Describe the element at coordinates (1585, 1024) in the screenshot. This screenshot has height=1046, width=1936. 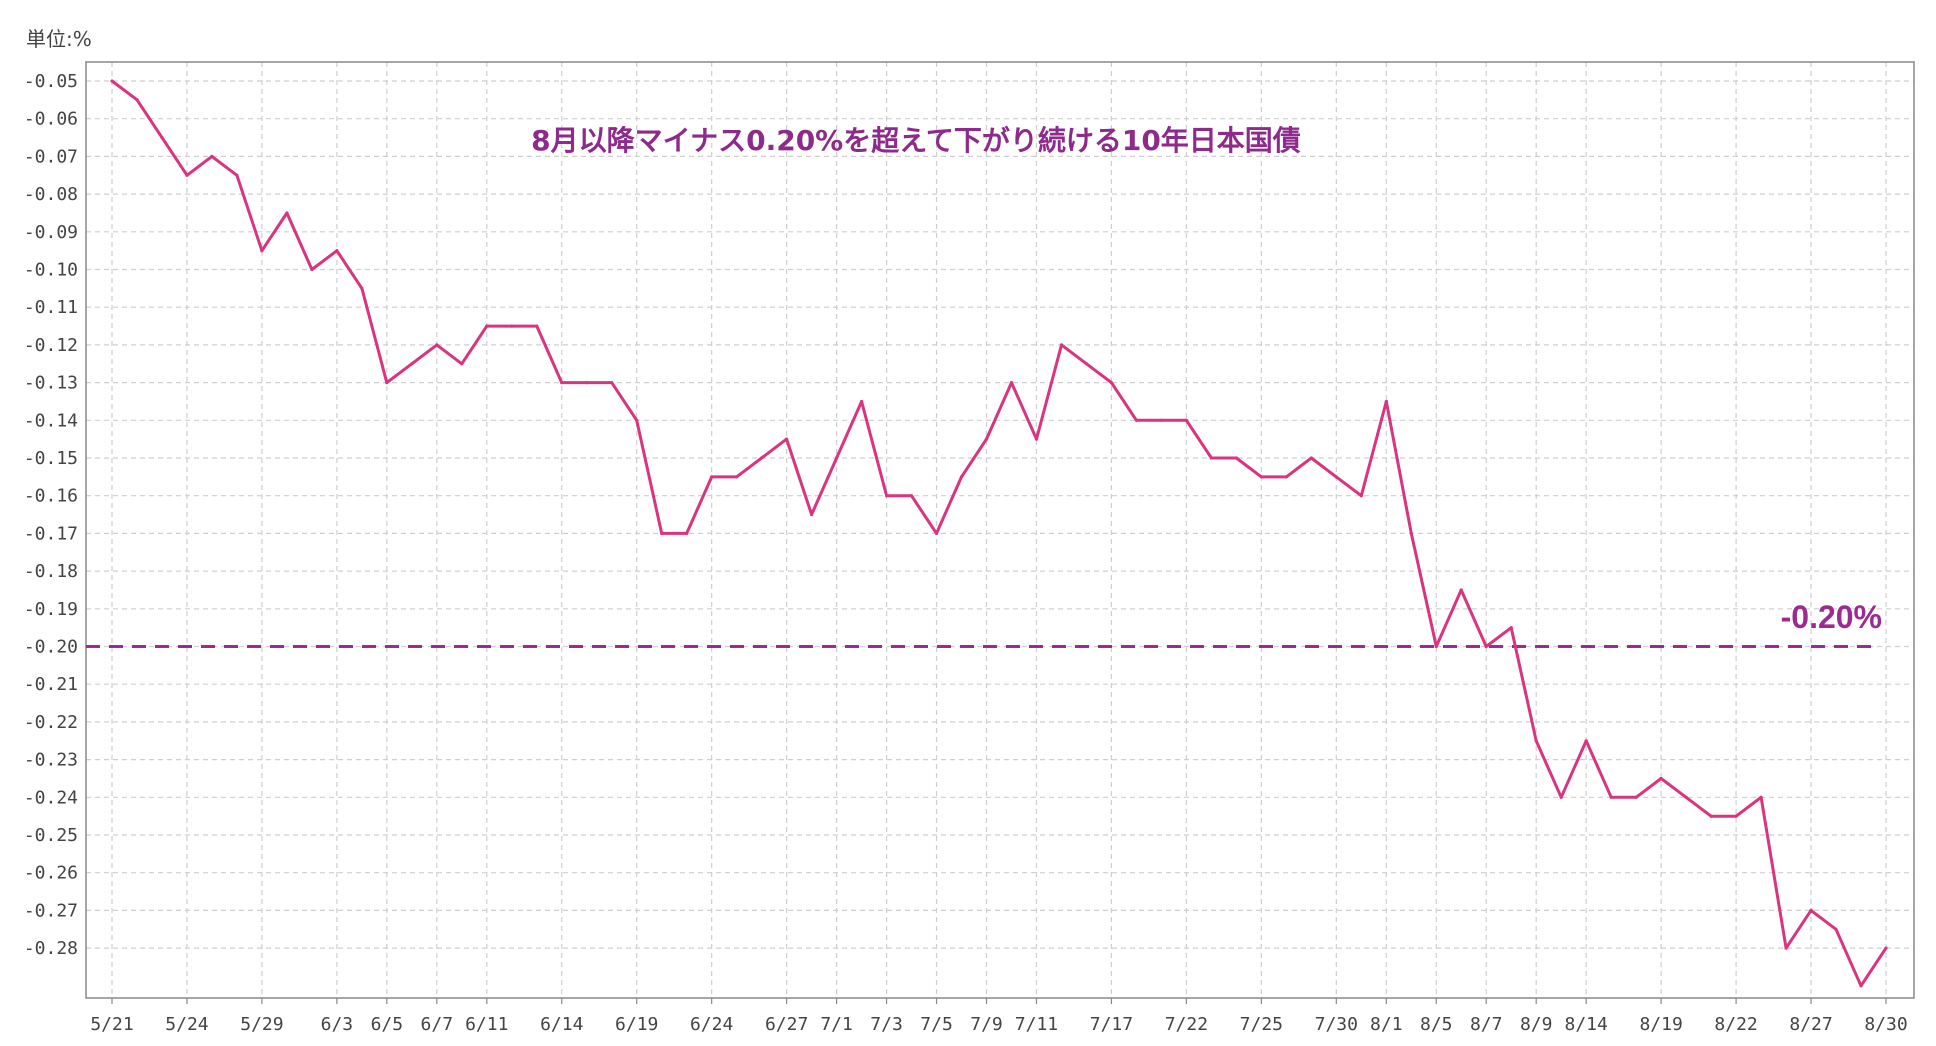
I see `x-tick-label: 8/14` at that location.